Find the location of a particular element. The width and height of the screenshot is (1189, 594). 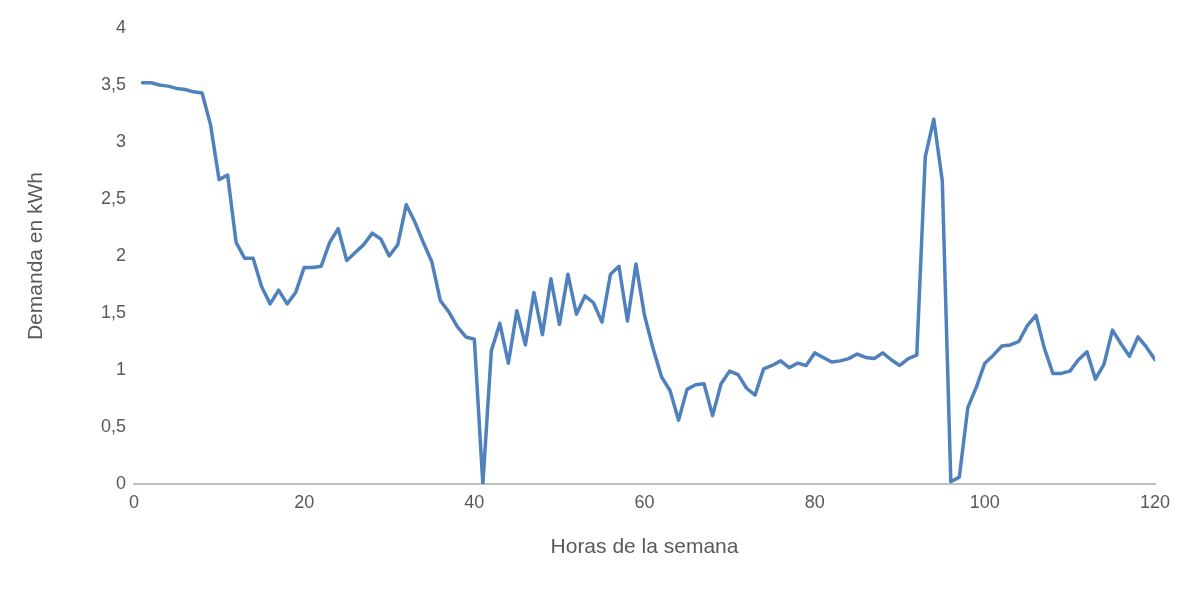

y-tick-label: 2 is located at coordinates (120, 254).